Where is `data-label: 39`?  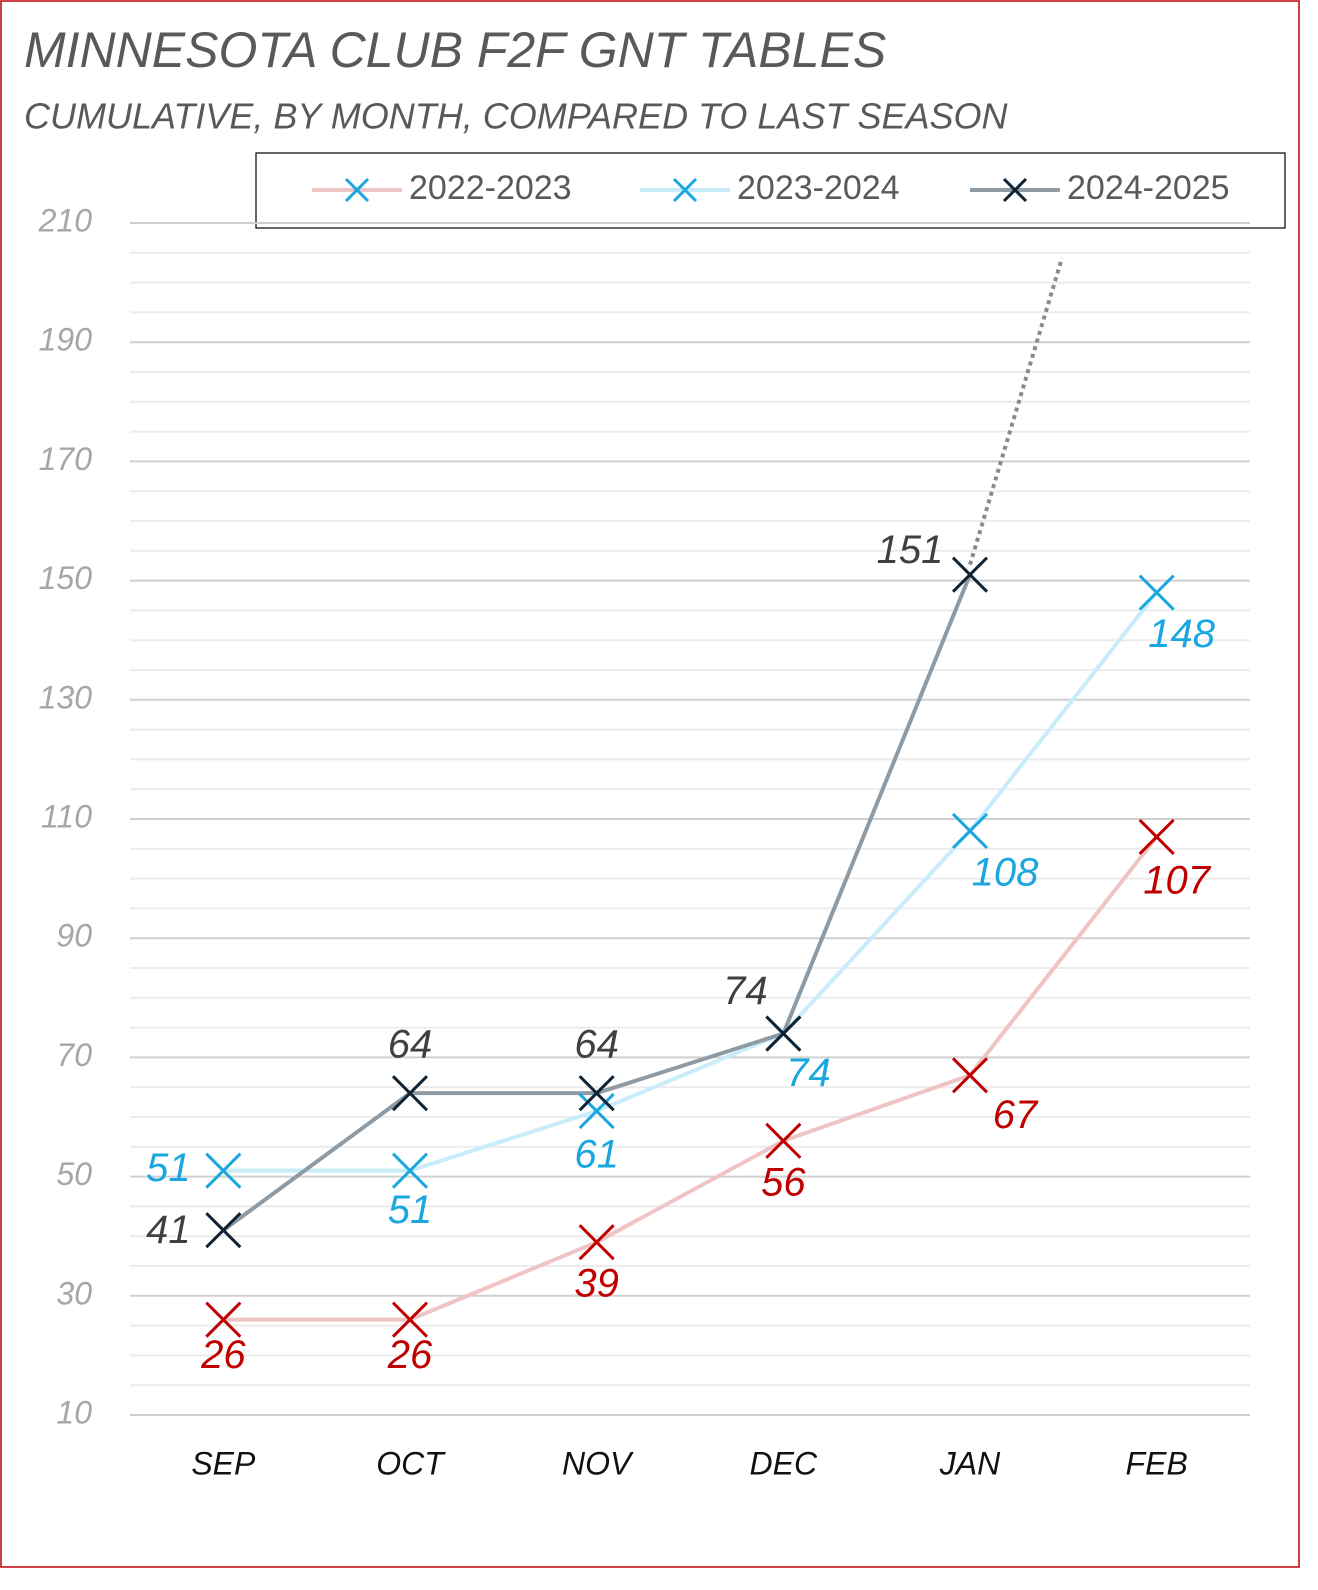 data-label: 39 is located at coordinates (596, 1284).